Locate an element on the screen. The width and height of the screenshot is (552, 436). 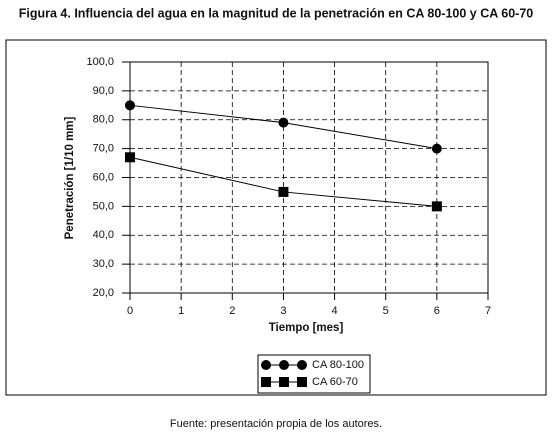
x-tick-label: 1 is located at coordinates (181, 311).